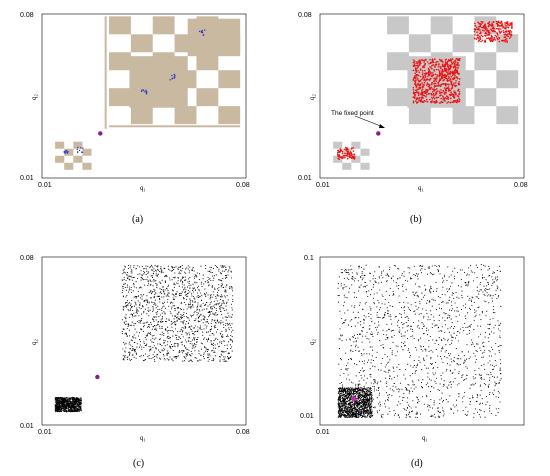  I want to click on y-tick-a-0: 0.01, so click(27, 178).